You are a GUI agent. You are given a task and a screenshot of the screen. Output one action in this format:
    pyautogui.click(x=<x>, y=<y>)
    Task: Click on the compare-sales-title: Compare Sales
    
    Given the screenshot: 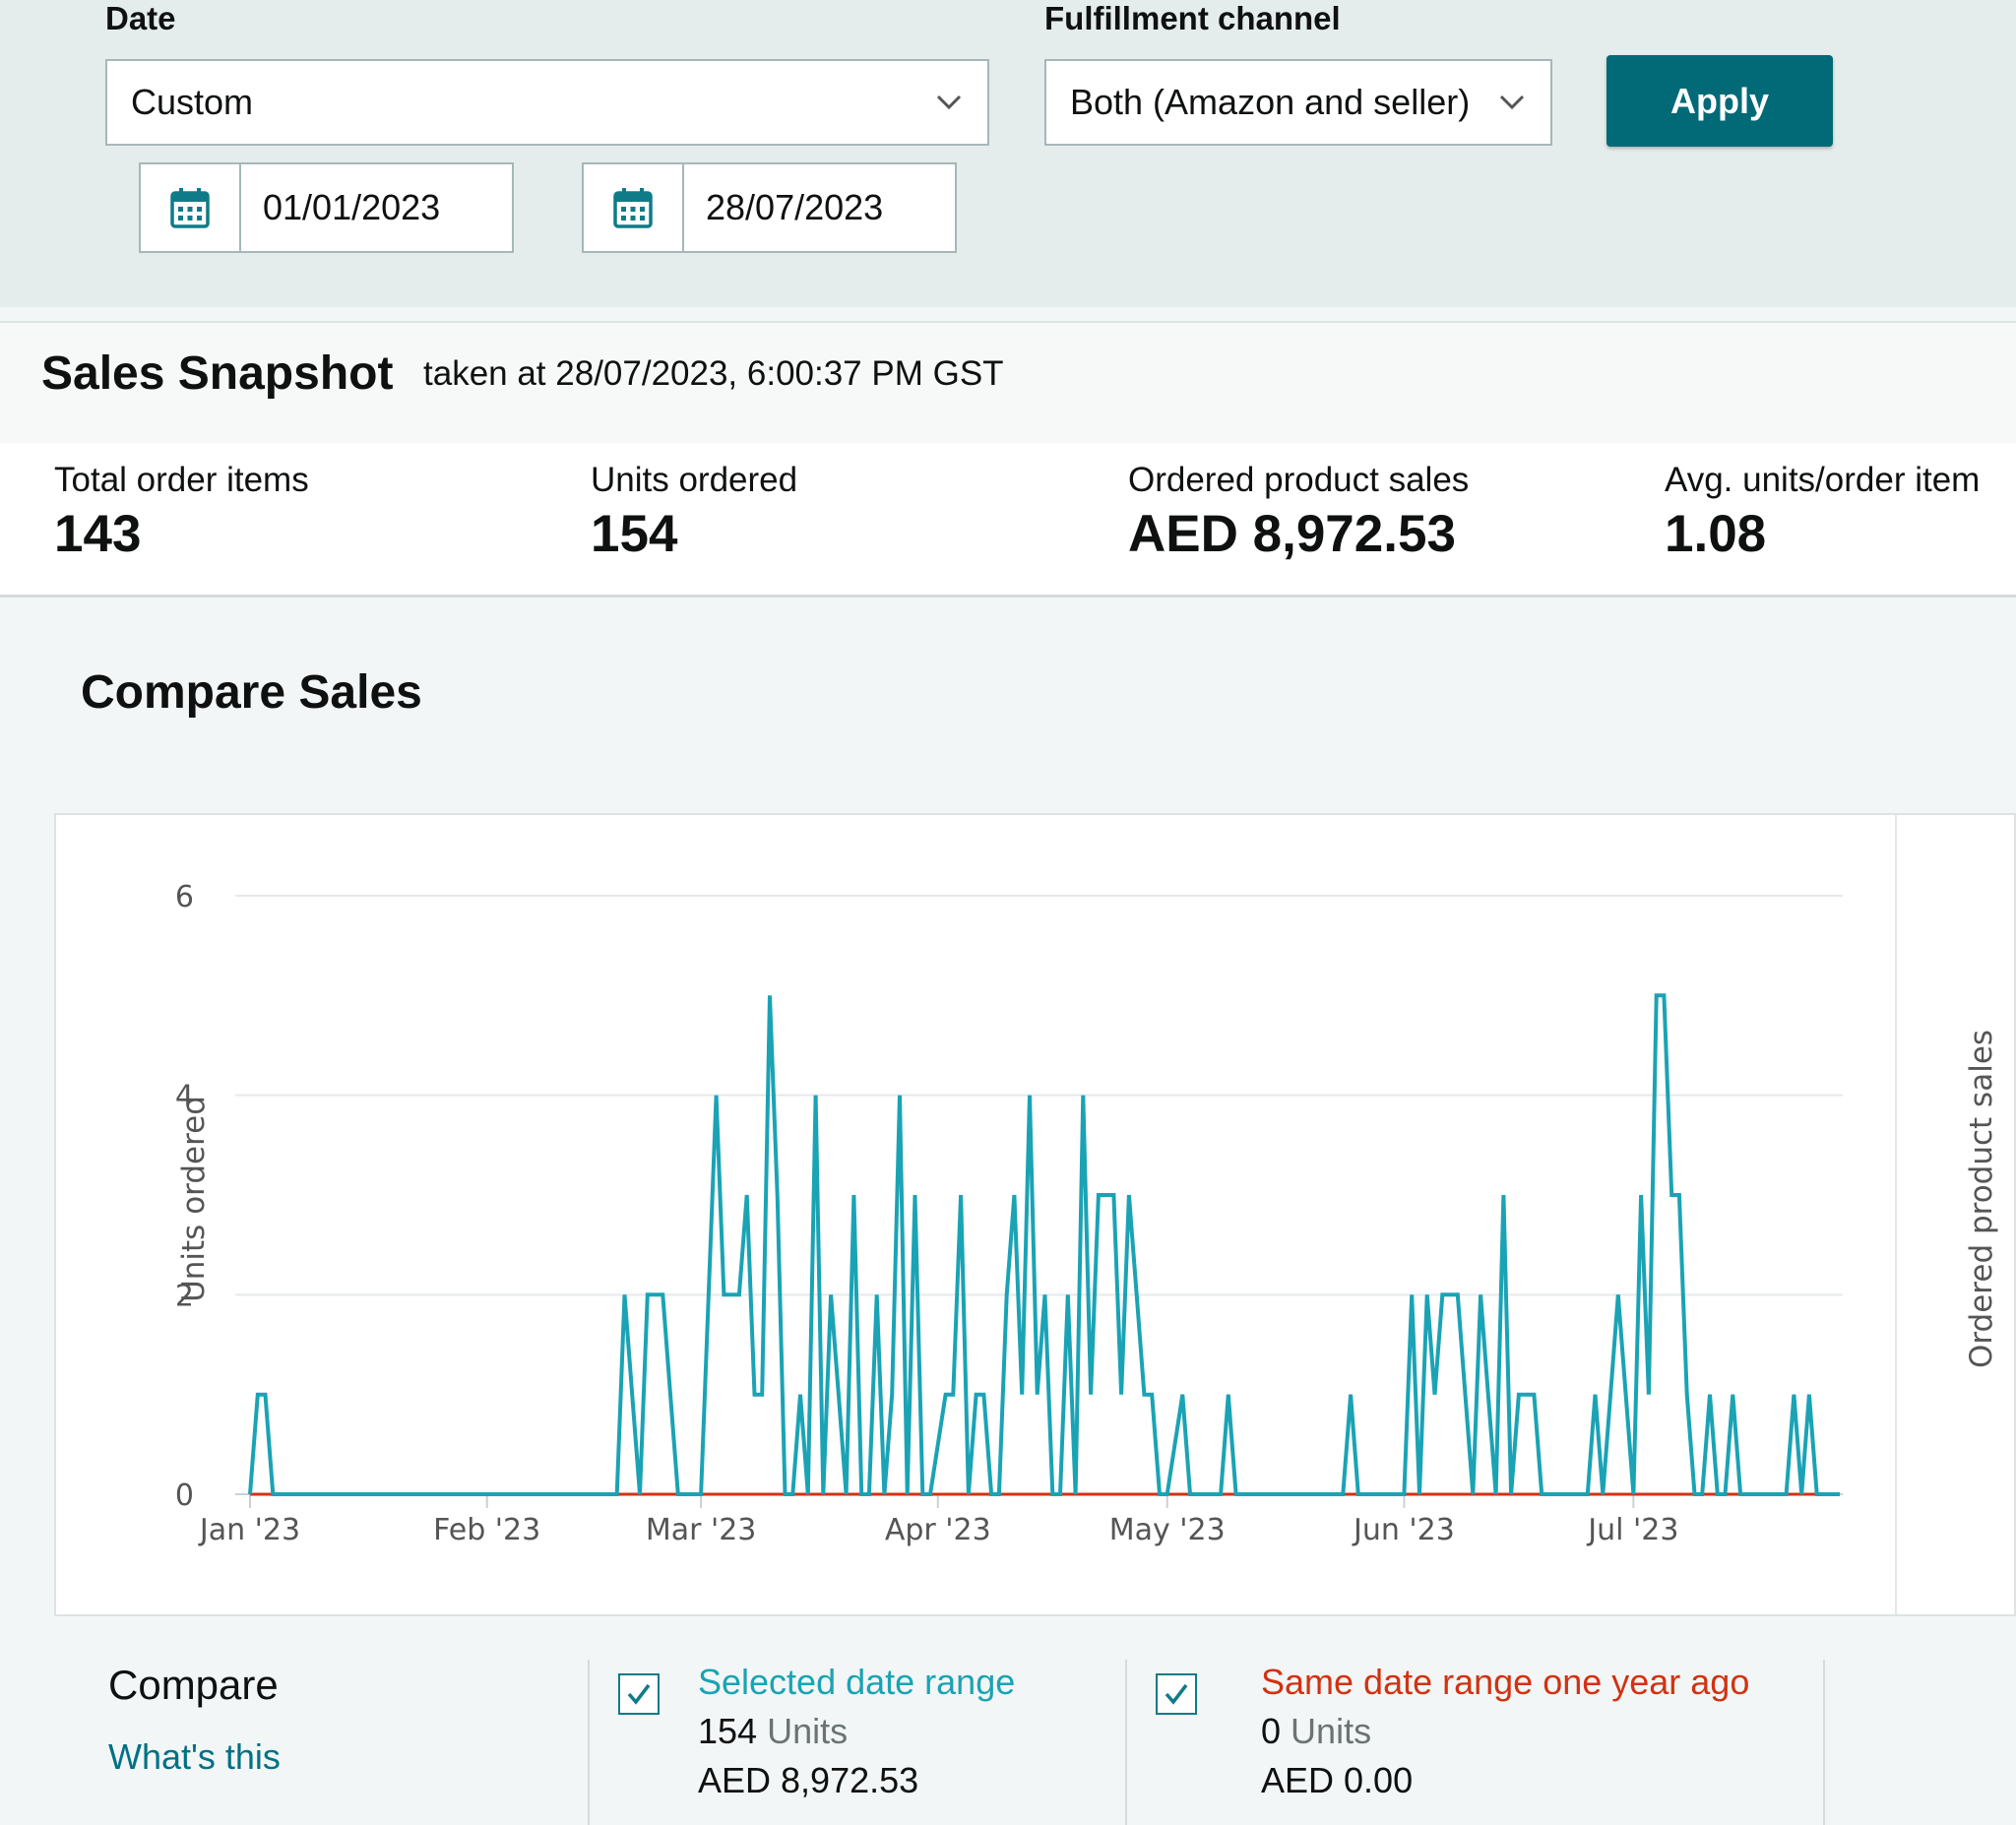 What is the action you would take?
    pyautogui.click(x=251, y=692)
    